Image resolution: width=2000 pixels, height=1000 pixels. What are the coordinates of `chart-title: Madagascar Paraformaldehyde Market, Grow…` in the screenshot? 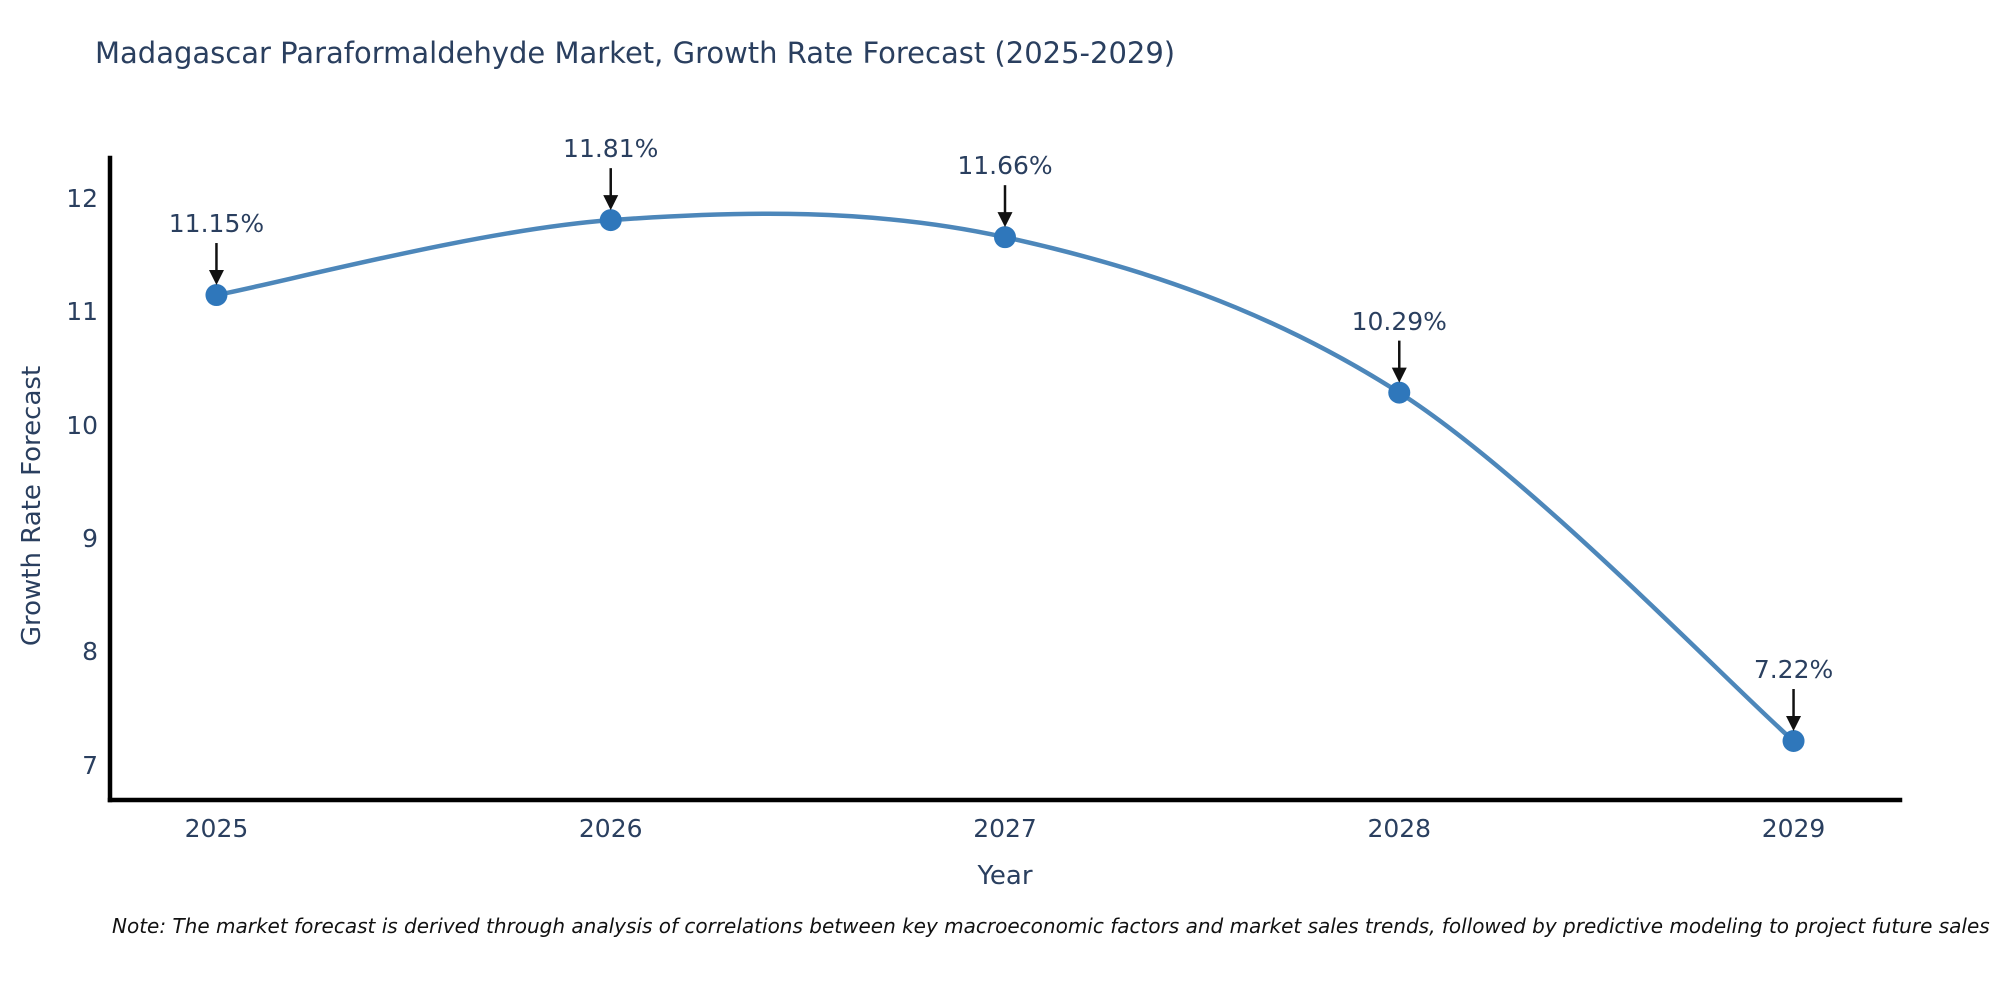 It's located at (635, 53).